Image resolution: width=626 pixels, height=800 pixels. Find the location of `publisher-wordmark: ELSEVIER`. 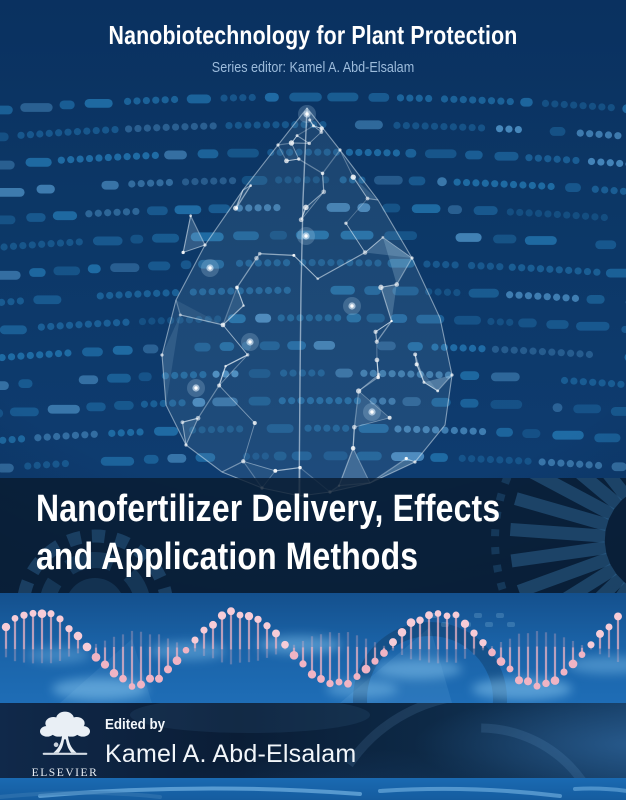

publisher-wordmark: ELSEVIER is located at coordinates (65, 771).